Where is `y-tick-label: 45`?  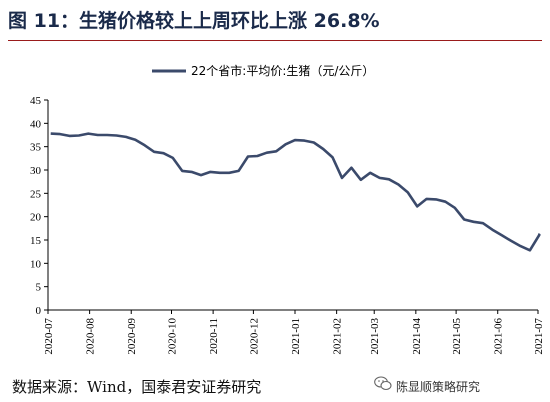
y-tick-label: 45 is located at coordinates (36, 101).